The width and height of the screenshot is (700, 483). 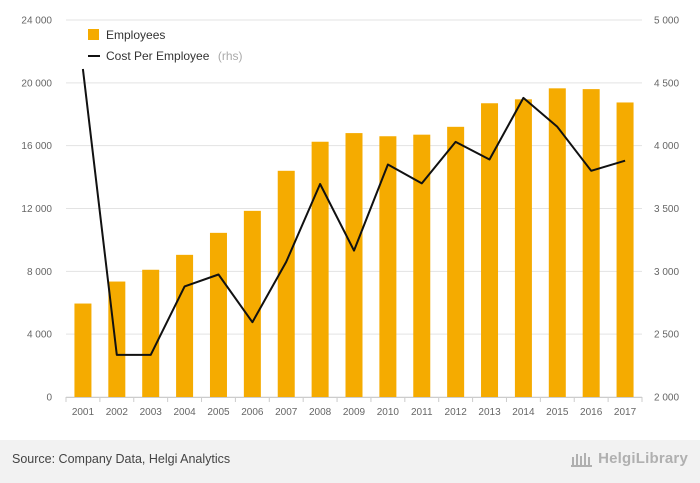 I want to click on x-tick-label: 2015, so click(x=557, y=412).